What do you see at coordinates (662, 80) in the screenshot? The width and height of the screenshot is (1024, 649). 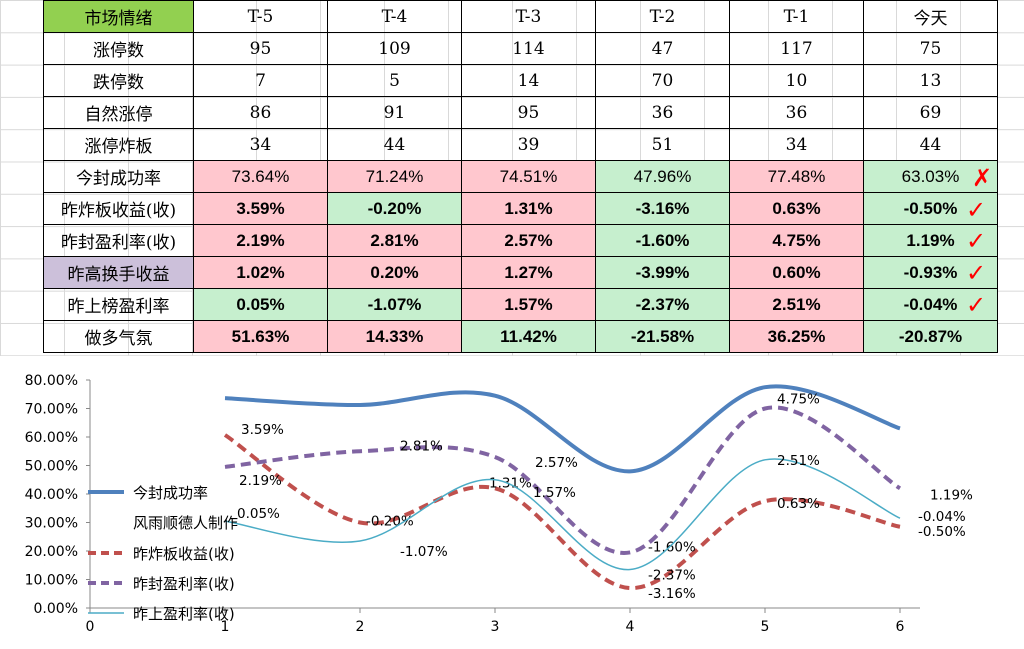 I see `table-cell: 70` at bounding box center [662, 80].